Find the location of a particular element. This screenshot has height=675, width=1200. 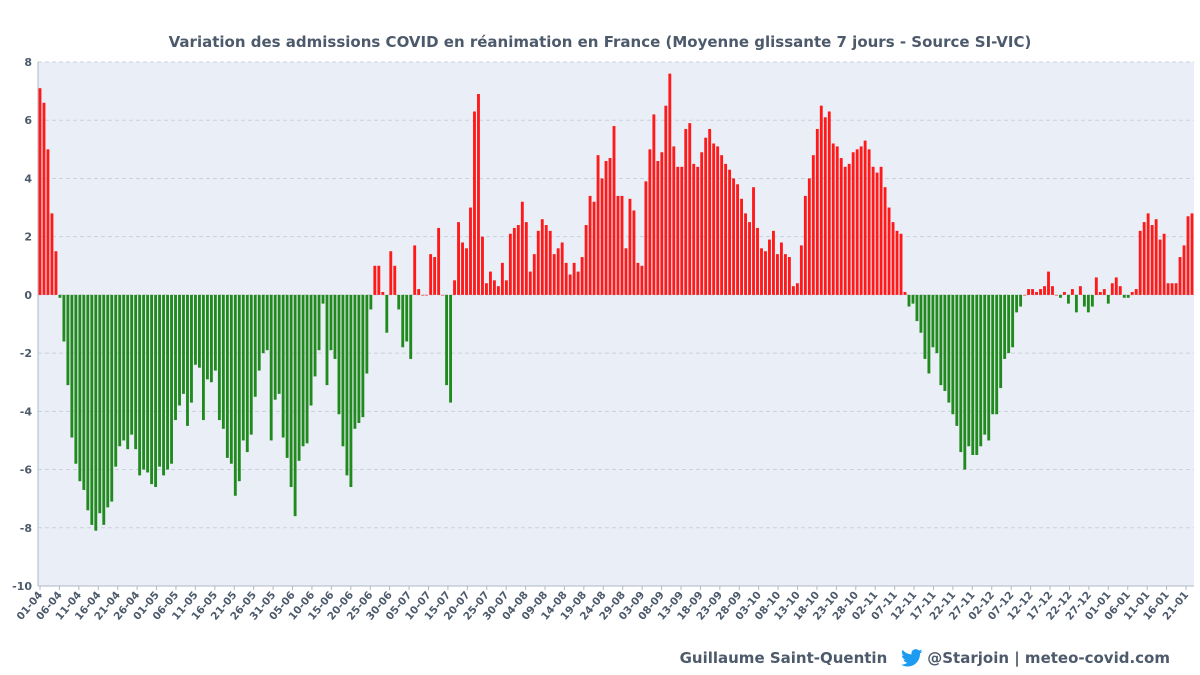

y-axis: -10 -8 -6 -4 -2 0 2 4 6 8 is located at coordinates (25, 324).